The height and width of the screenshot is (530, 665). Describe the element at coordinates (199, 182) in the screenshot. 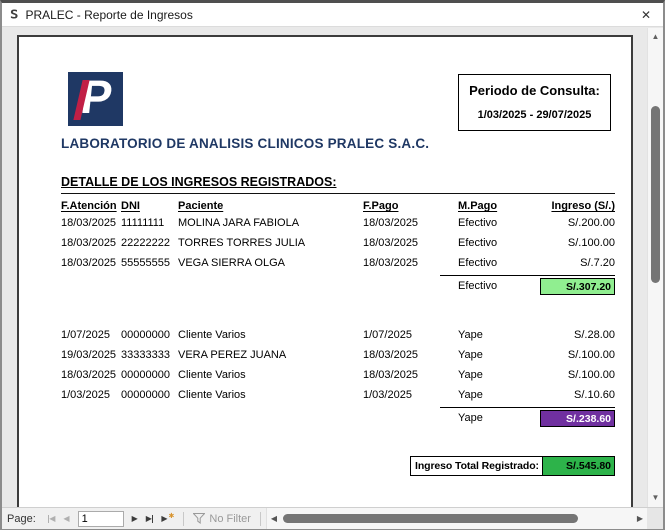

I see `section-title: DETALLE DE LOS INGRESOS REGISTRADOS:` at that location.